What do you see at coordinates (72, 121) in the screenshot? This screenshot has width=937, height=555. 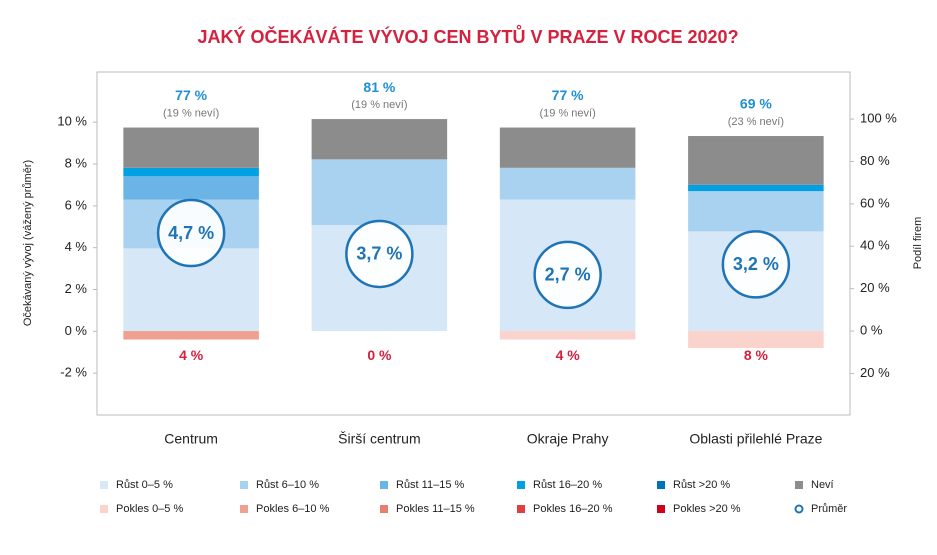 I see `y-tick-label: 10 %` at bounding box center [72, 121].